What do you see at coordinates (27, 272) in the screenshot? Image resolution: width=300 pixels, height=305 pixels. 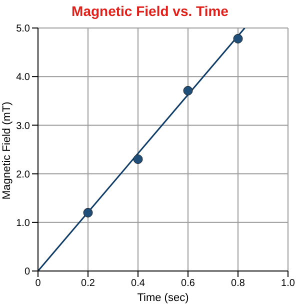 I see `y-tick-label: 0` at bounding box center [27, 272].